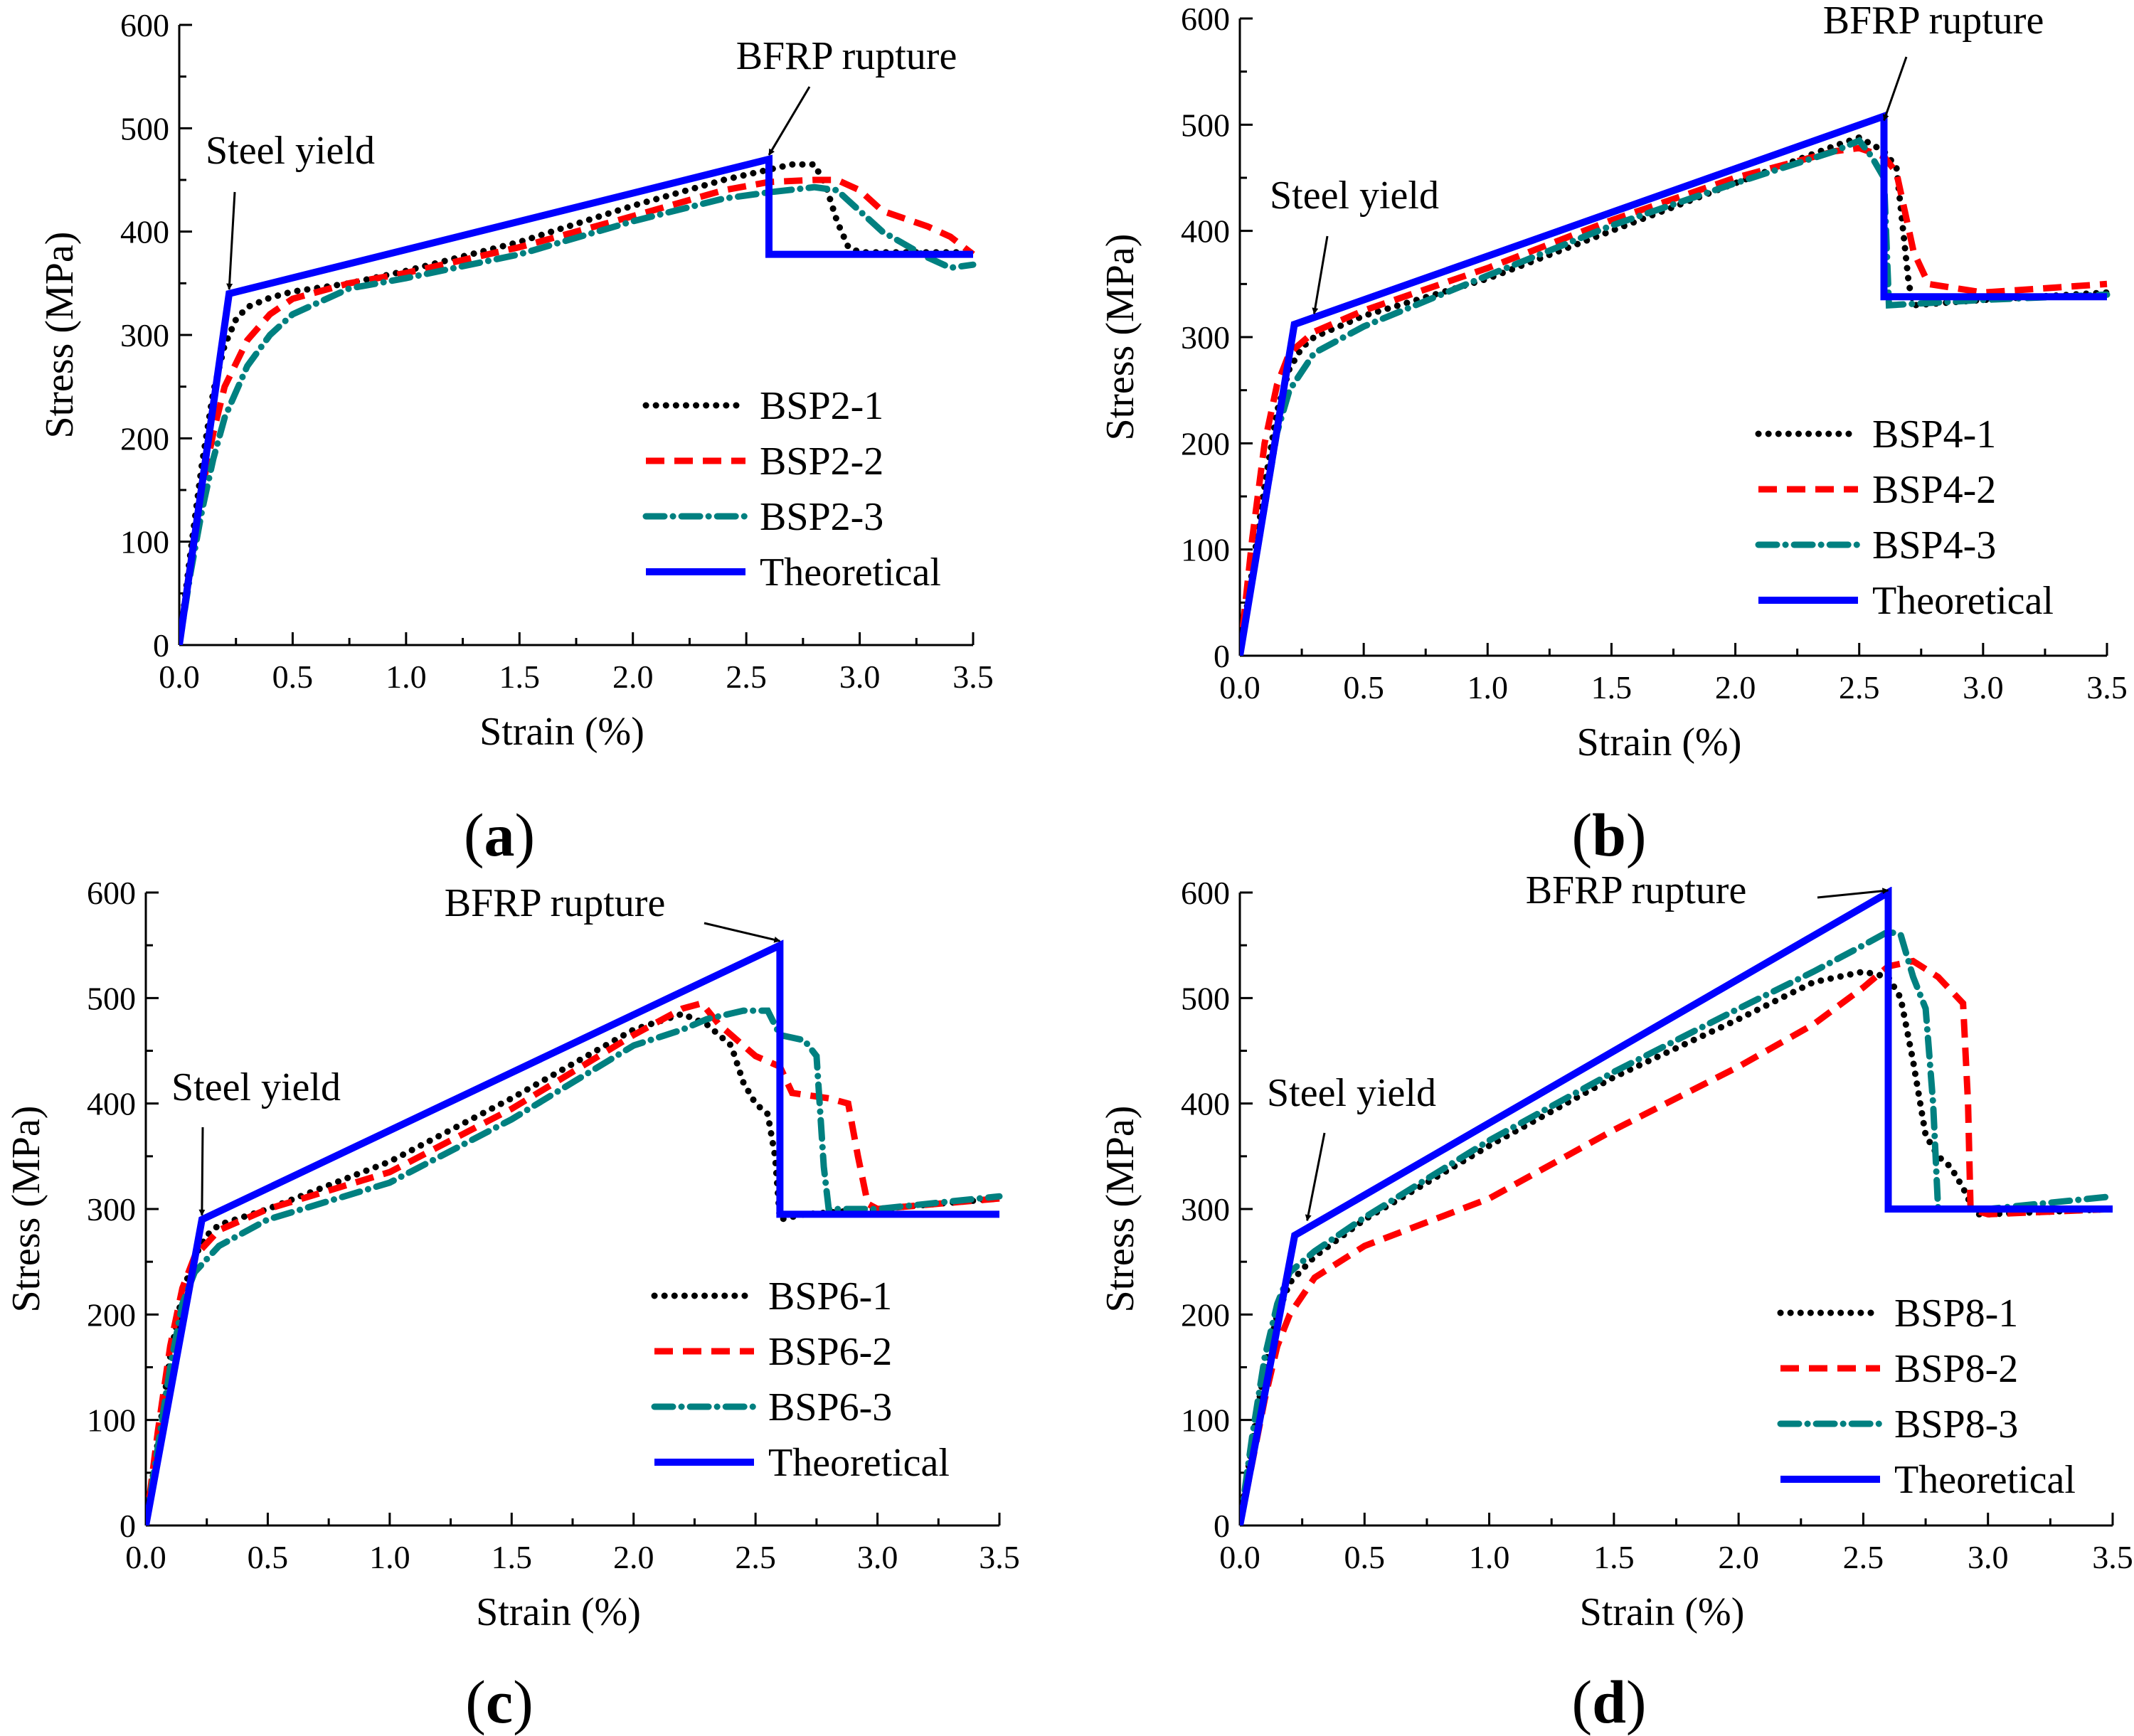 The image size is (2134, 1736). Describe the element at coordinates (1609, 1702) in the screenshot. I see `panel-caption: (d)` at that location.